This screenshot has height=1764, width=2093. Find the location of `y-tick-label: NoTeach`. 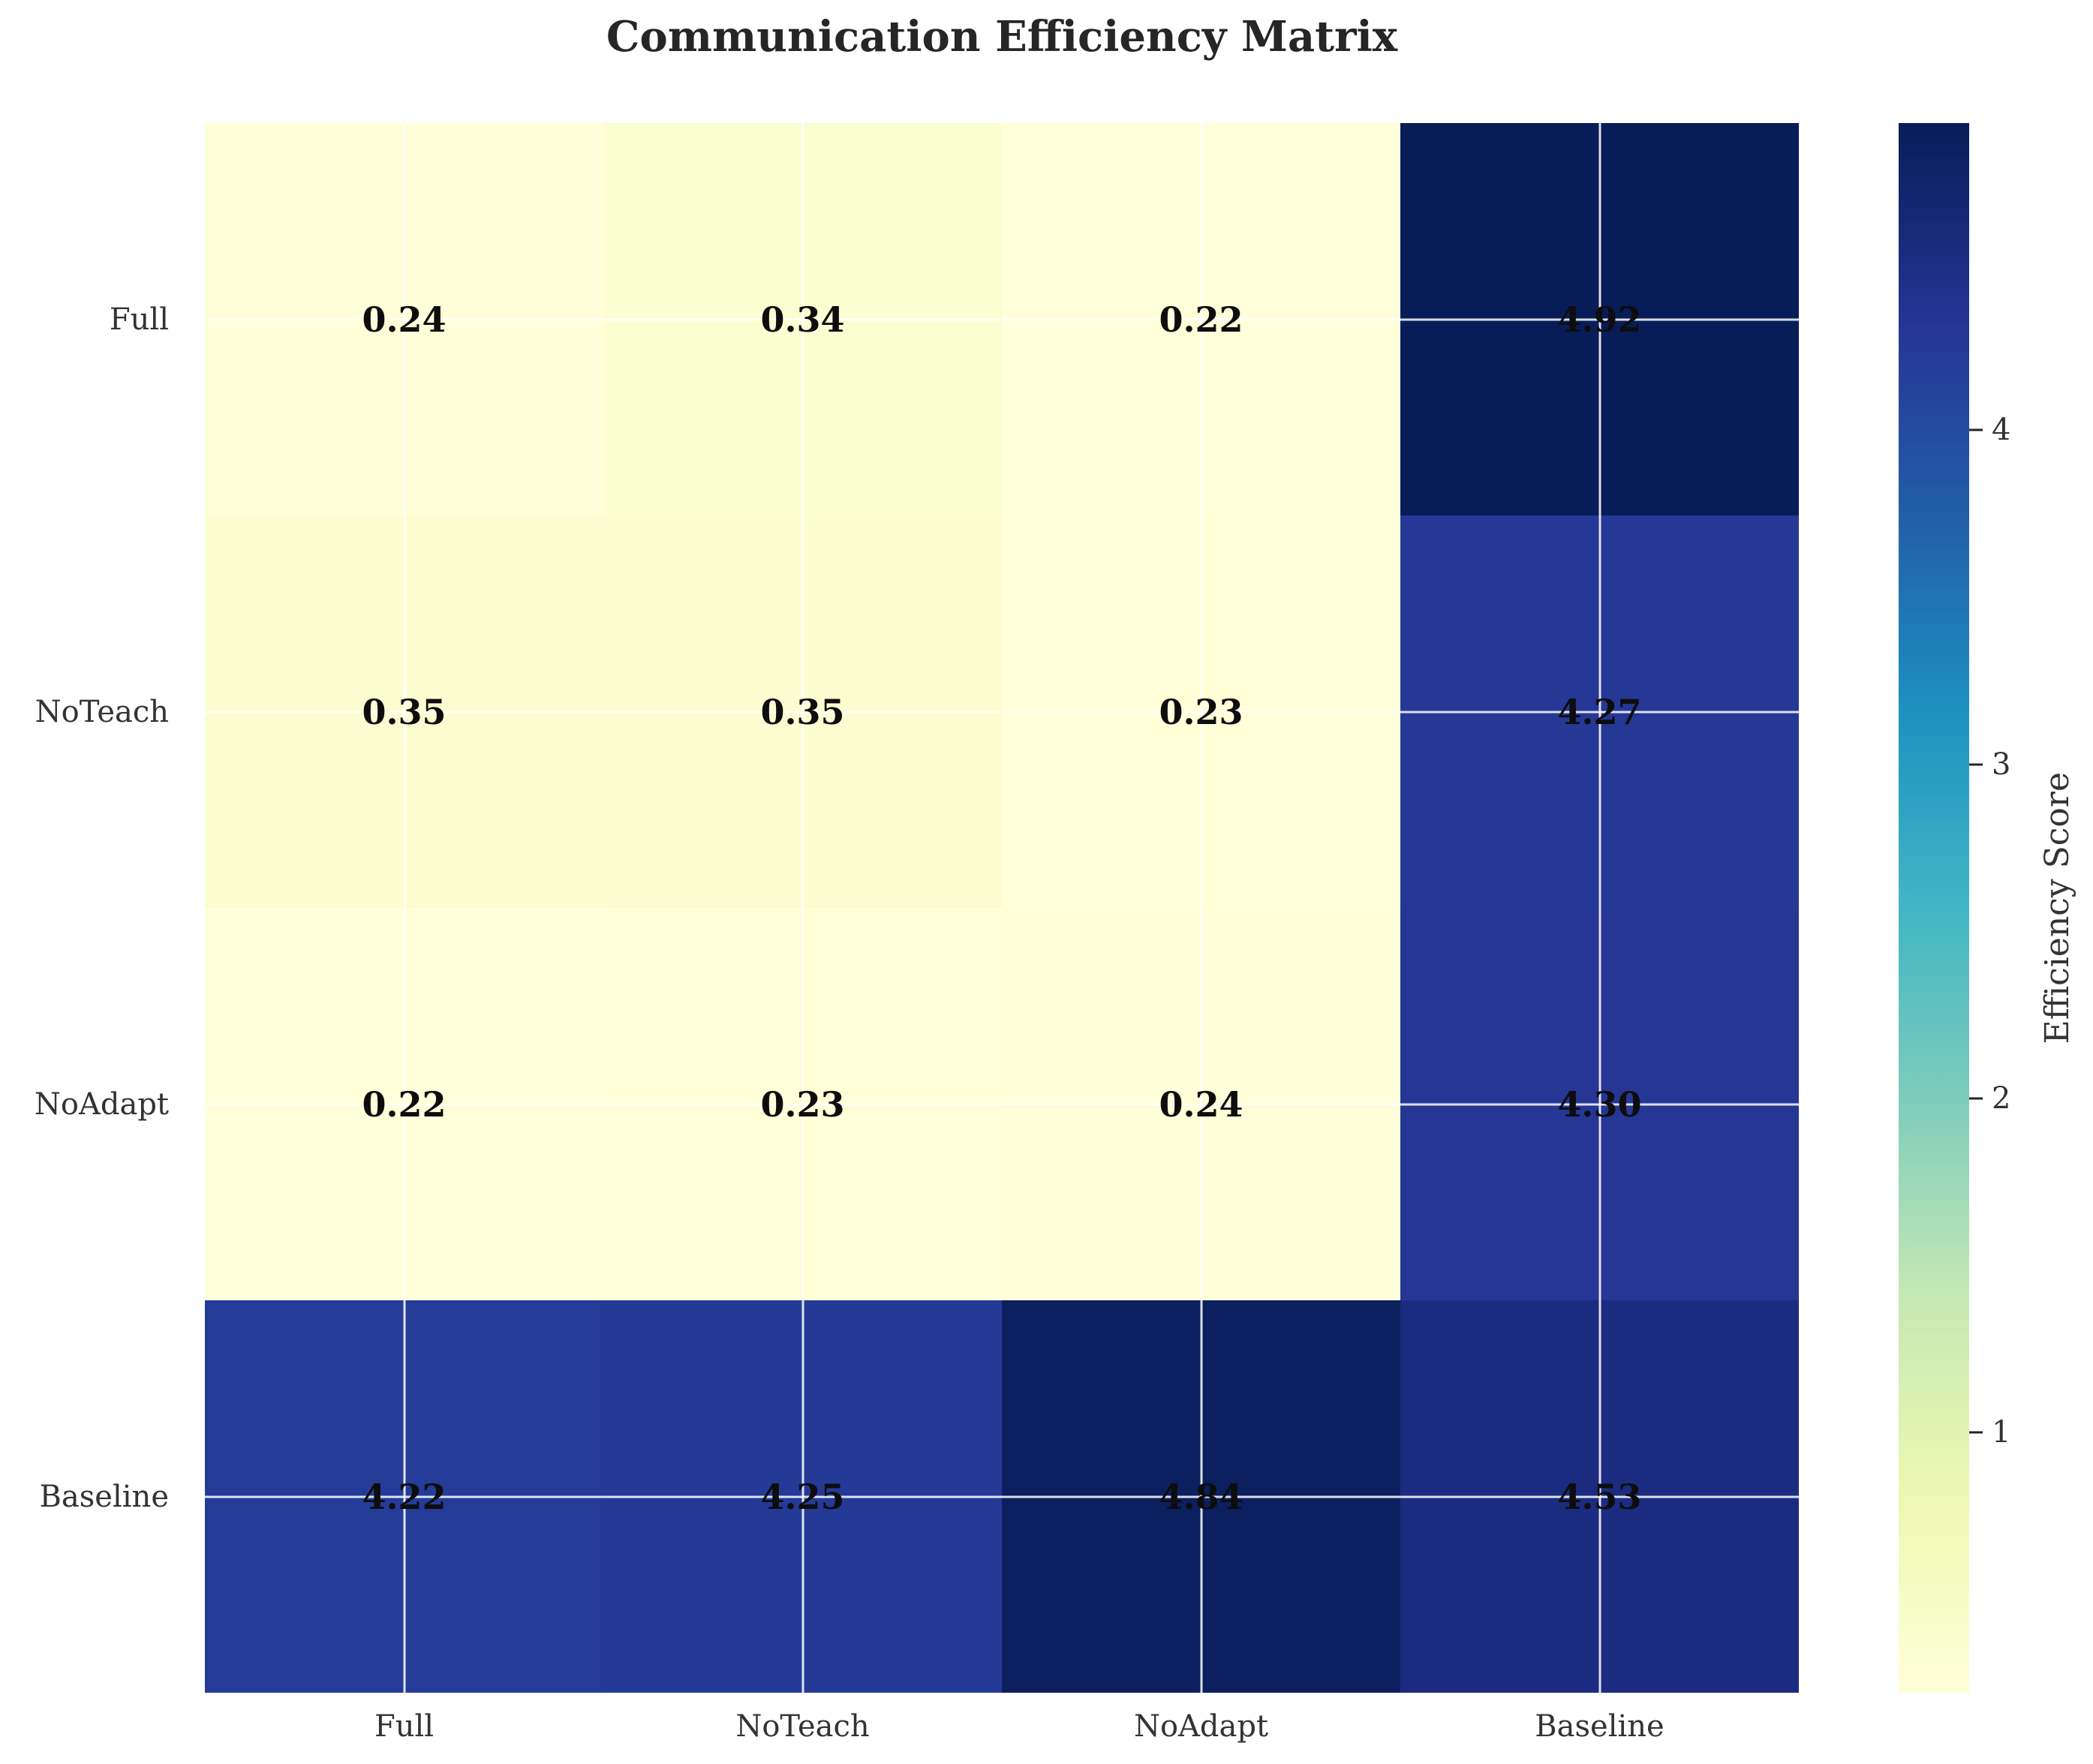

y-tick-label: NoTeach is located at coordinates (102, 712).